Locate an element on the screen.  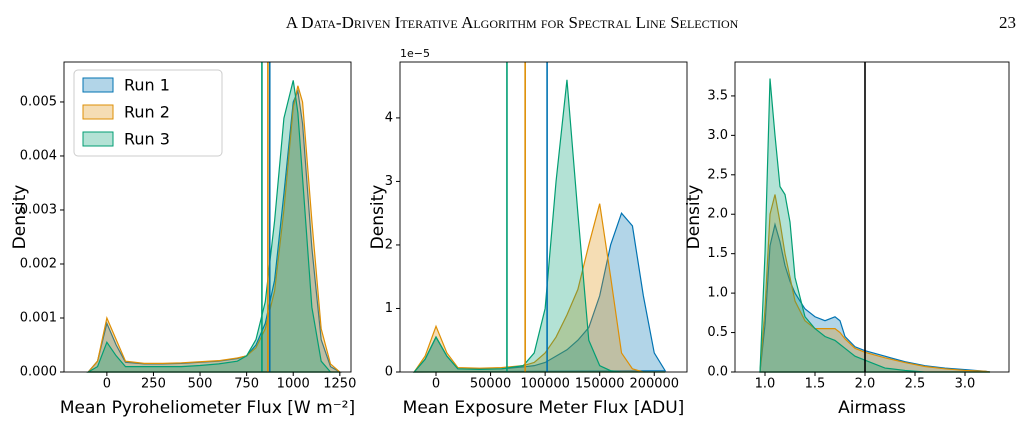
y-tick-label: 0.004 is located at coordinates (38, 155).